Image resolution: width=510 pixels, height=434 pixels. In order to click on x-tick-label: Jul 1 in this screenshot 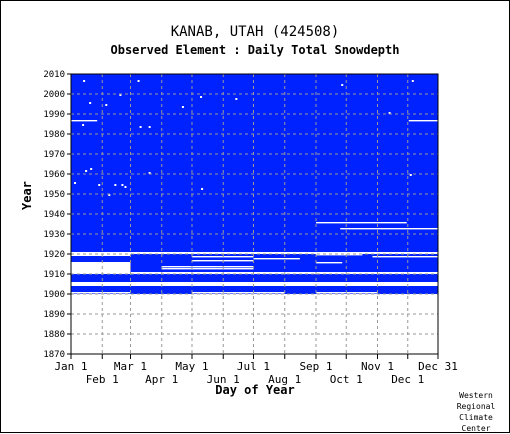, I will do `click(253, 366)`.